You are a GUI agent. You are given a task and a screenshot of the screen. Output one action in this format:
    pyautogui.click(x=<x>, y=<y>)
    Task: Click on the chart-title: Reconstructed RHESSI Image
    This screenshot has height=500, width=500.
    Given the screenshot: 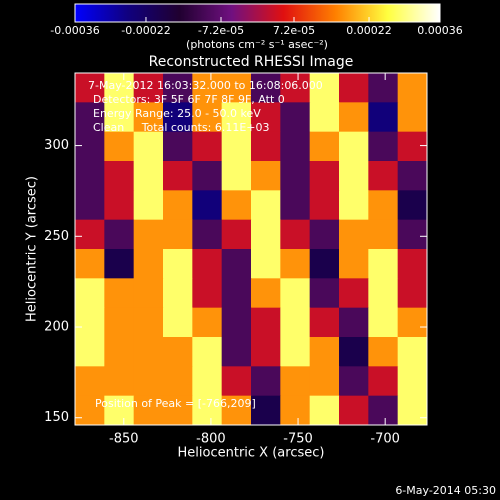 What is the action you would take?
    pyautogui.click(x=251, y=62)
    